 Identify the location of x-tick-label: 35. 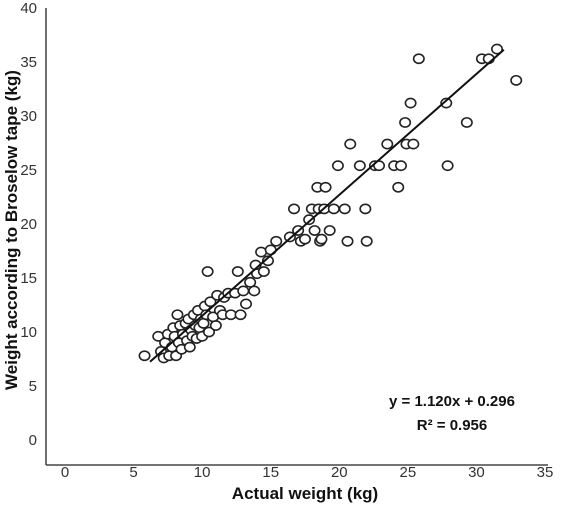
(545, 472).